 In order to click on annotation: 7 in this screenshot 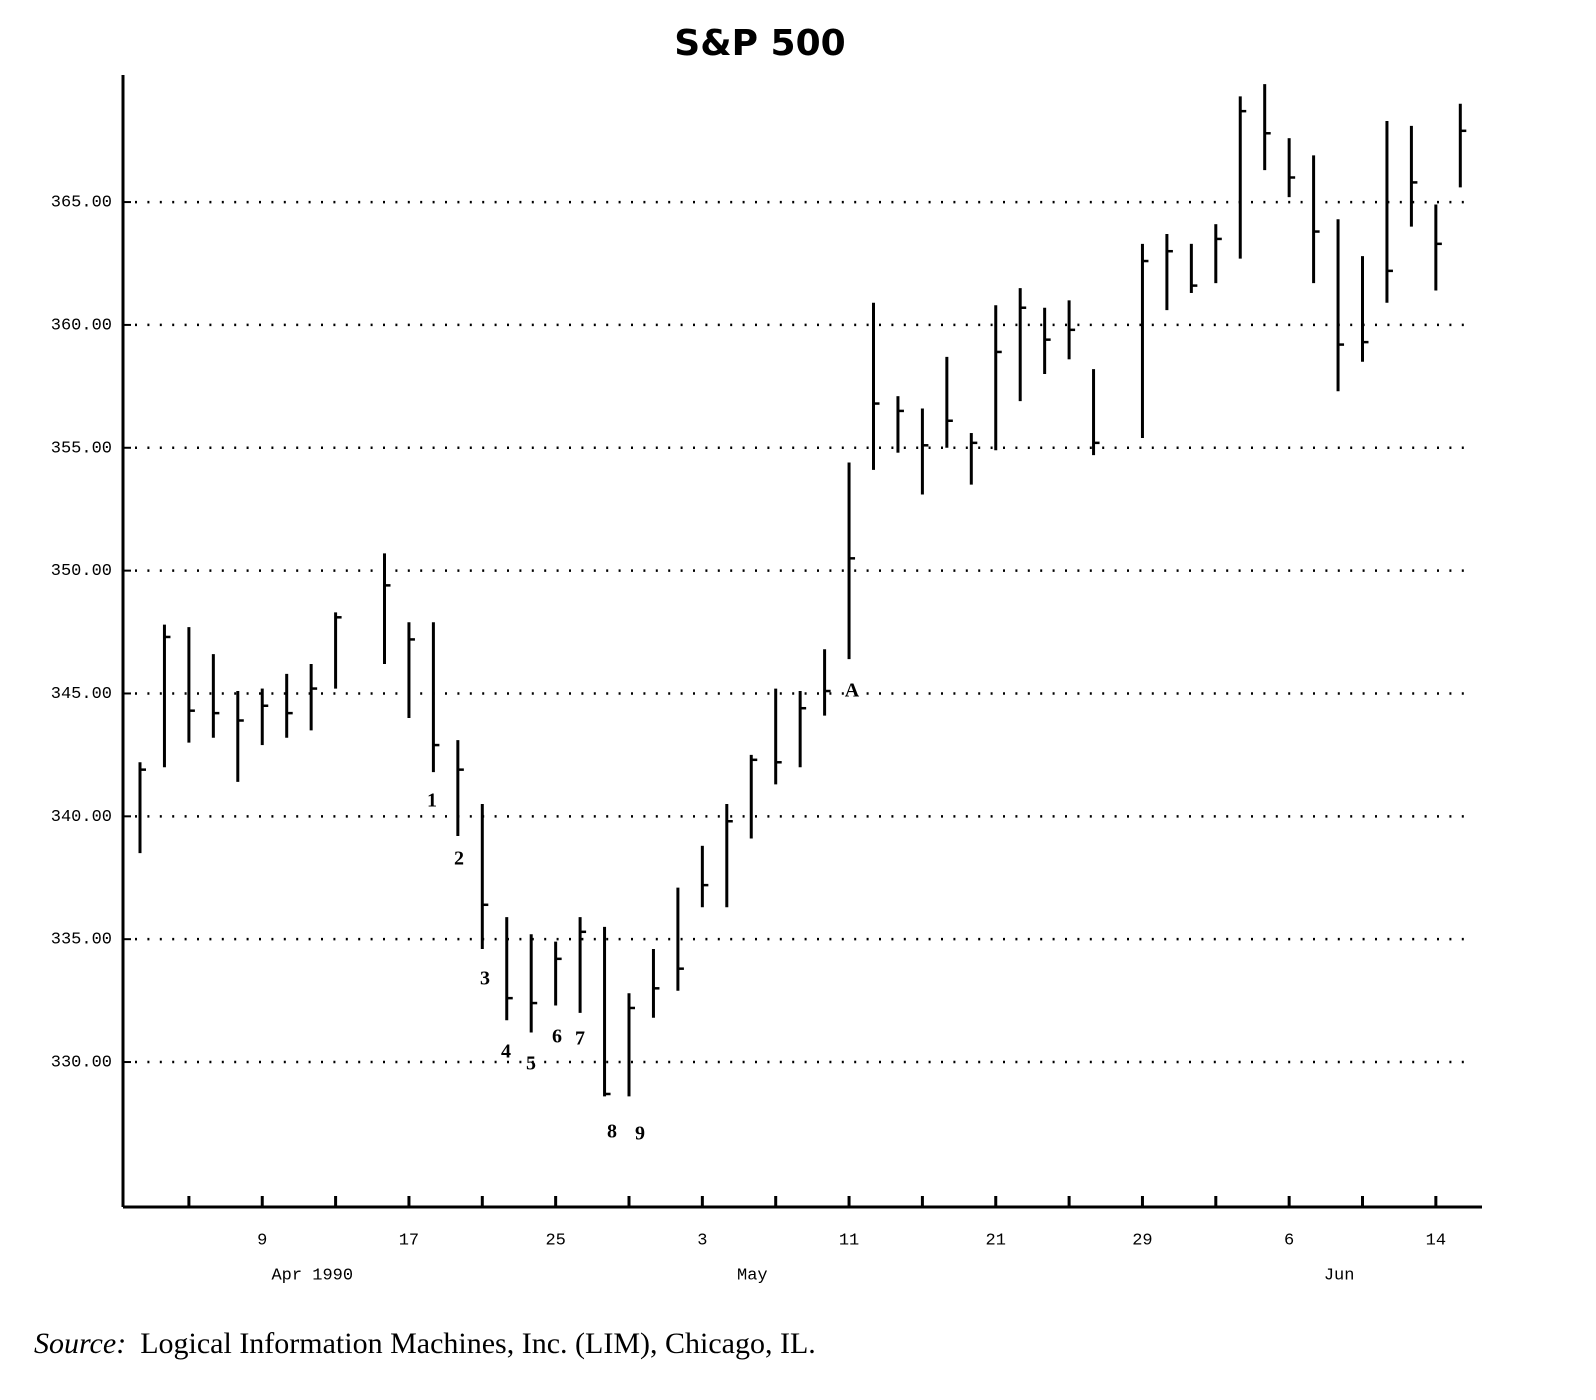, I will do `click(580, 1039)`.